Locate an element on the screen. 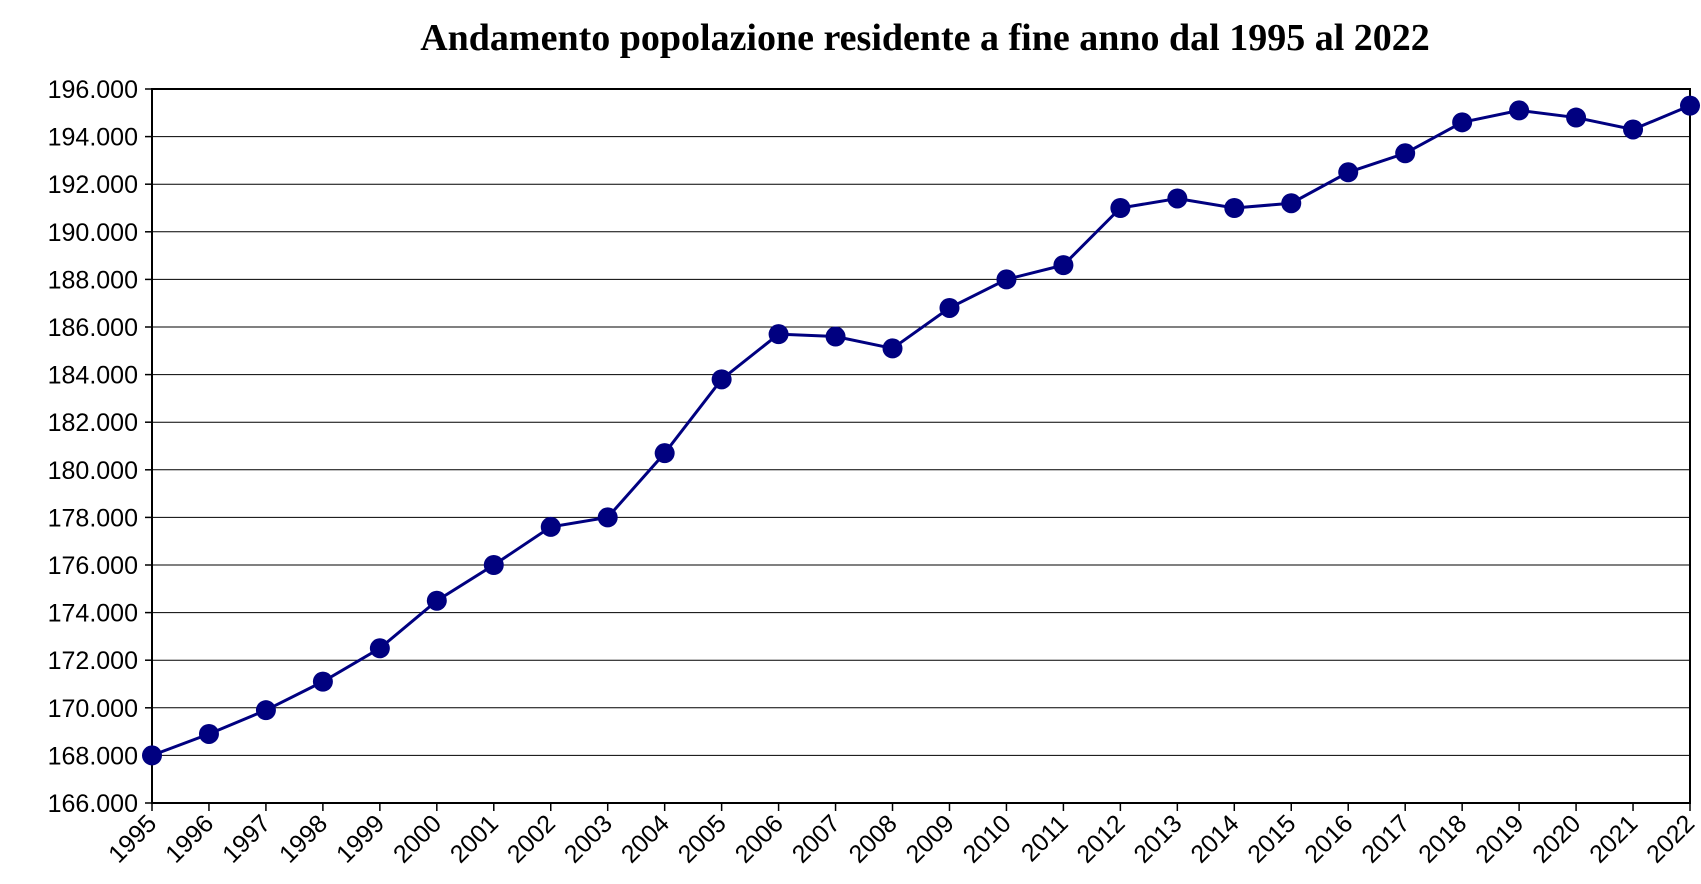  y-tick-label: 166.000 is located at coordinates (93, 804).